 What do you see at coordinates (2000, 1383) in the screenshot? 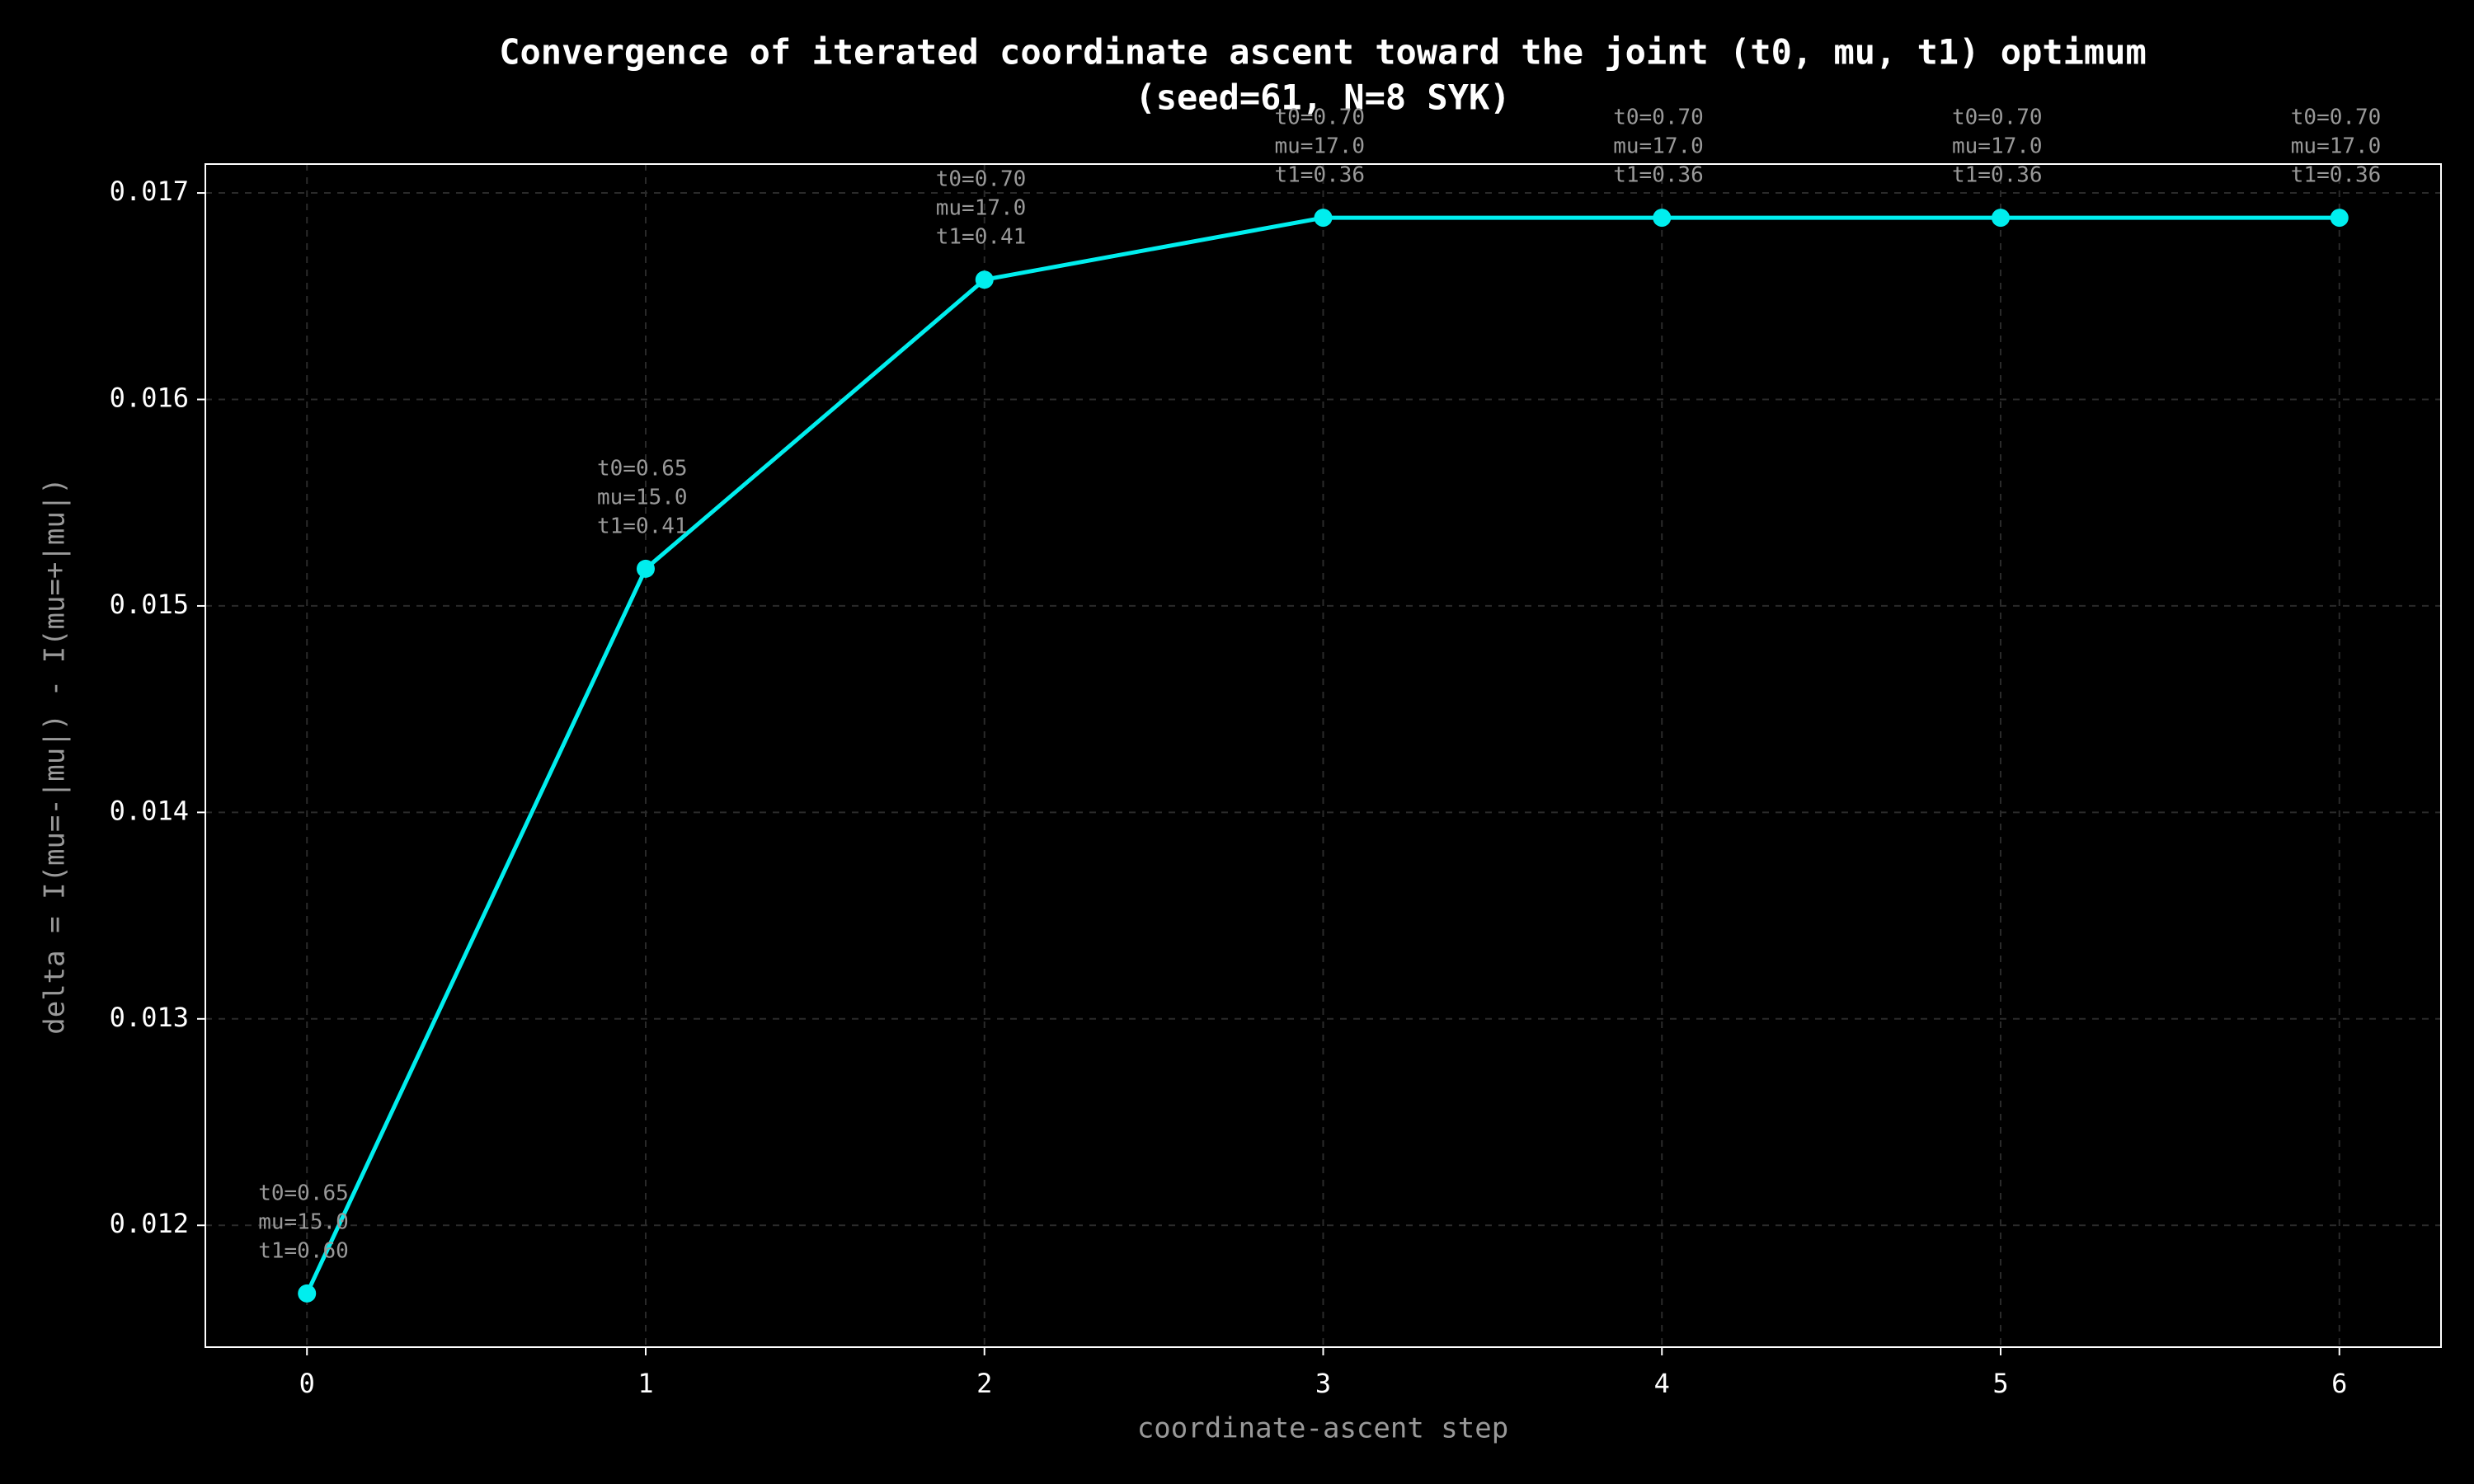
I see `x-tick-label: 5` at bounding box center [2000, 1383].